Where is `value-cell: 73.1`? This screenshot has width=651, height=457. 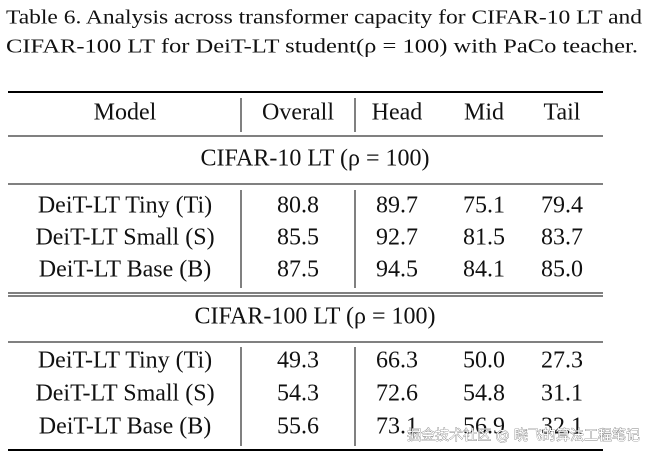
value-cell: 73.1 is located at coordinates (397, 427).